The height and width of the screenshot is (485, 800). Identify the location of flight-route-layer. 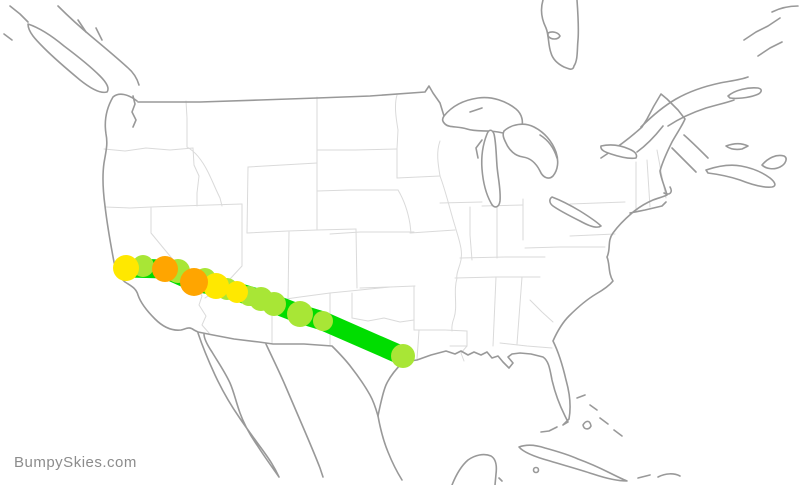
(264, 311).